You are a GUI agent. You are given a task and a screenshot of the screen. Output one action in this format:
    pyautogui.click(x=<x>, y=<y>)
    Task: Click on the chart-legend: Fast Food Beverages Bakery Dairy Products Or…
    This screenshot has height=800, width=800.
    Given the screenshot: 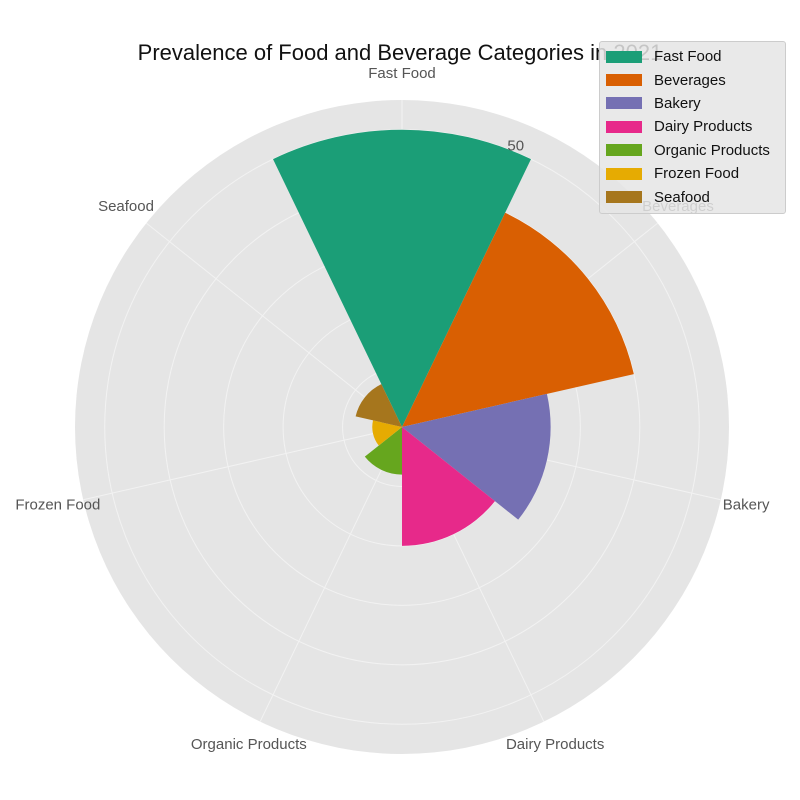 What is the action you would take?
    pyautogui.click(x=692, y=127)
    